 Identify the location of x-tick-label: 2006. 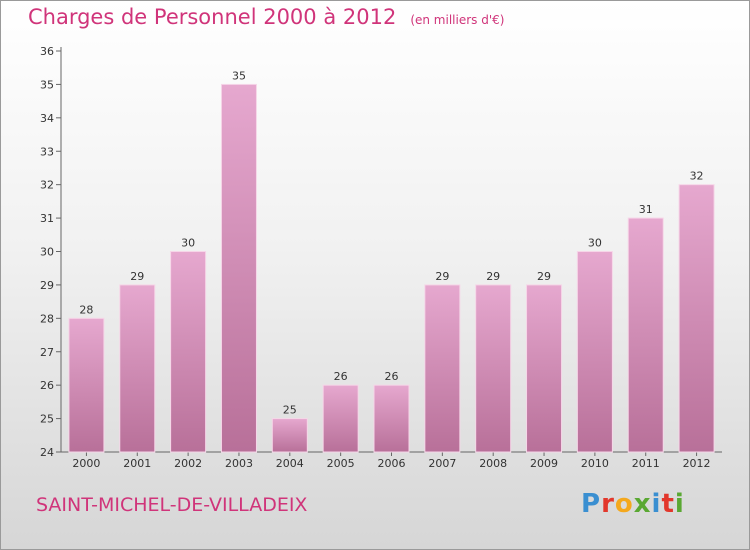
(392, 463).